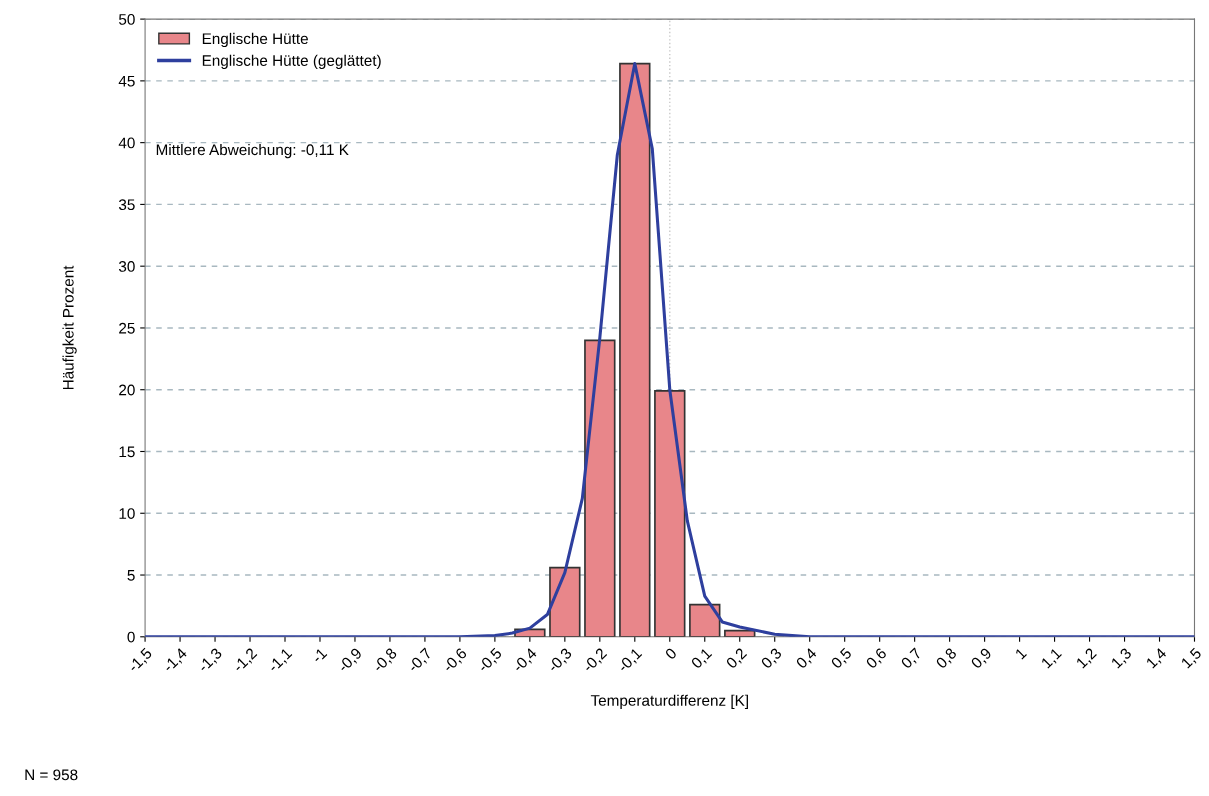 The image size is (1209, 796). I want to click on x-tick-label: 0,7, so click(912, 659).